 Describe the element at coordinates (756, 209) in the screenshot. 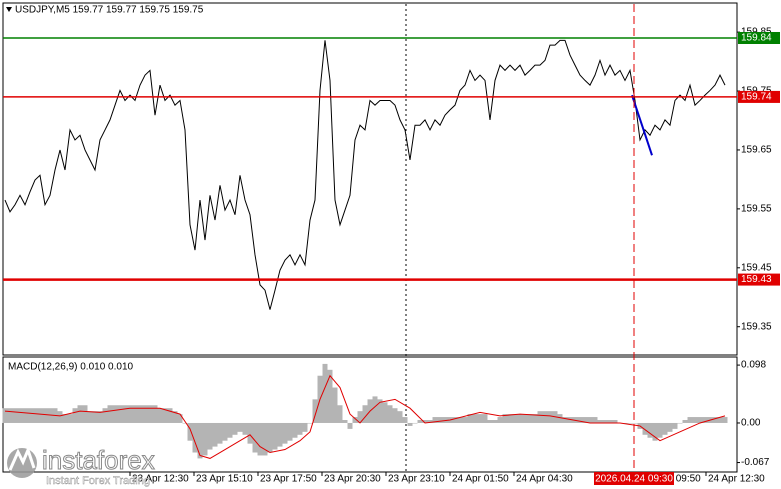

I see `y-tick-label: 159.55` at that location.